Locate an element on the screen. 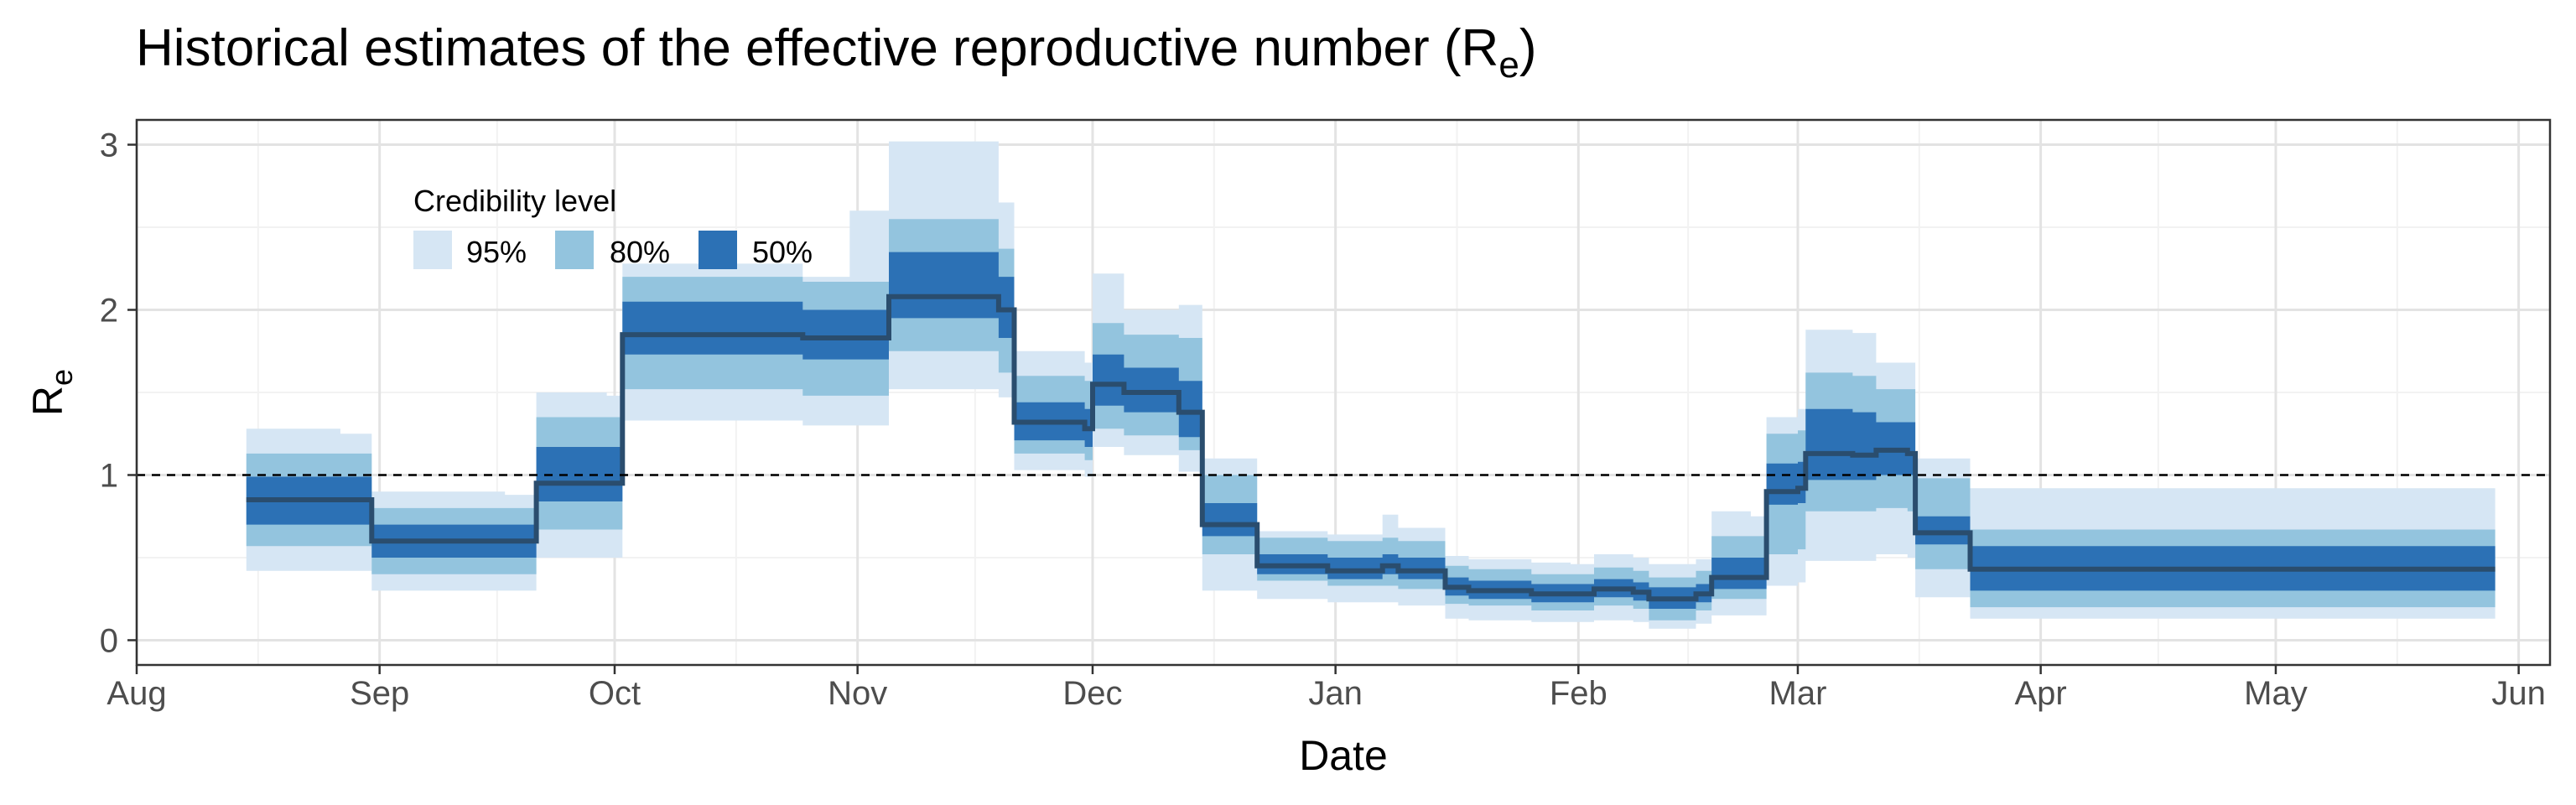  legend-item-50: 50% is located at coordinates (756, 250).